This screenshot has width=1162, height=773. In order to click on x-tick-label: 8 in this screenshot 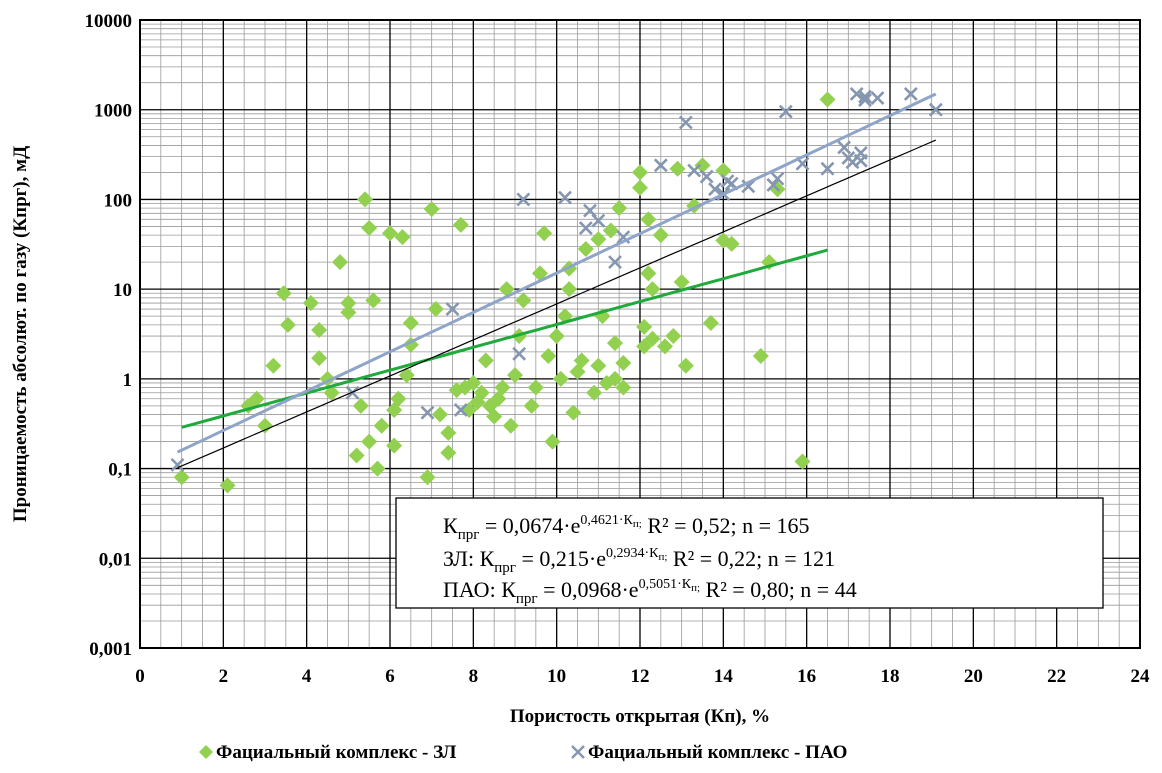, I will do `click(474, 676)`.